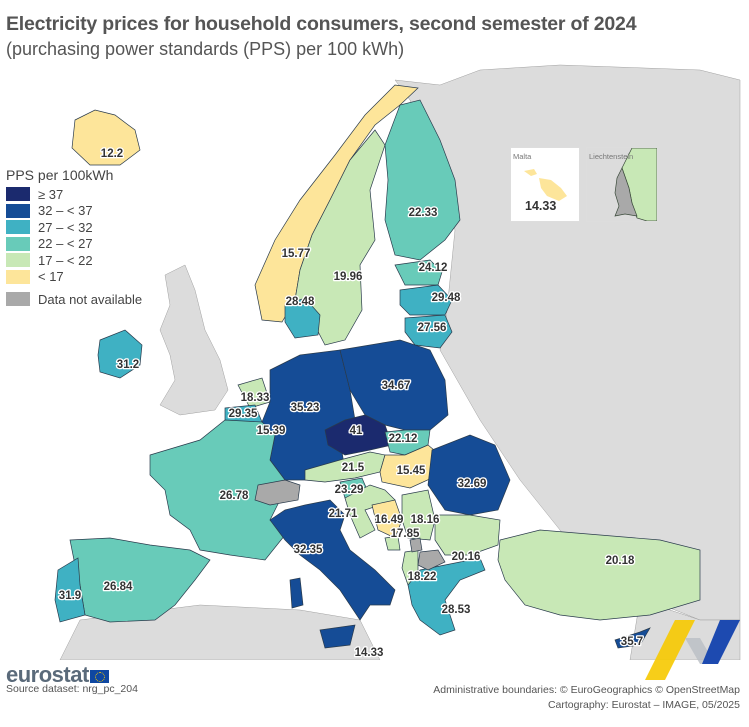 The image size is (749, 727). Describe the element at coordinates (47, 674) in the screenshot. I see `logo-text: eurostat` at that location.